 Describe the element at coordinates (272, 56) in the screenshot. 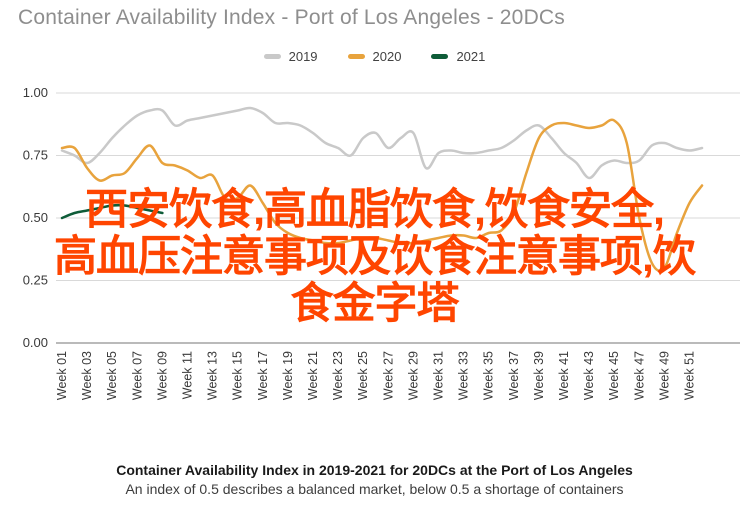

I see `legend-swatch-2019` at that location.